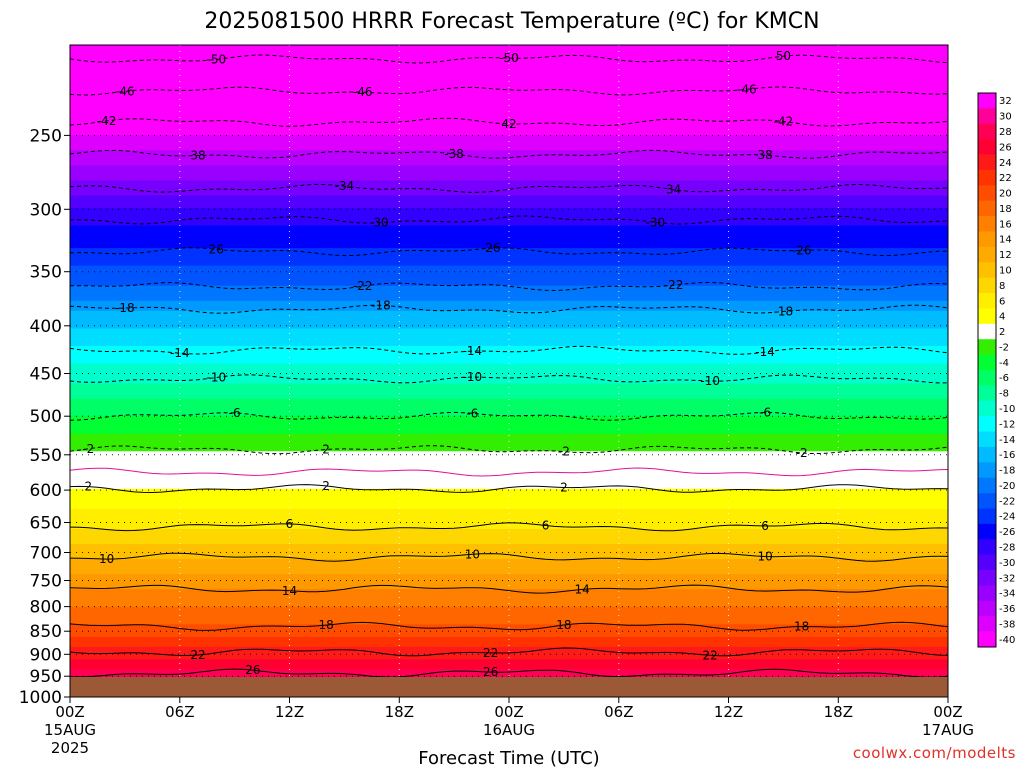  Describe the element at coordinates (491, 248) in the screenshot. I see `contour-label: -26` at that location.